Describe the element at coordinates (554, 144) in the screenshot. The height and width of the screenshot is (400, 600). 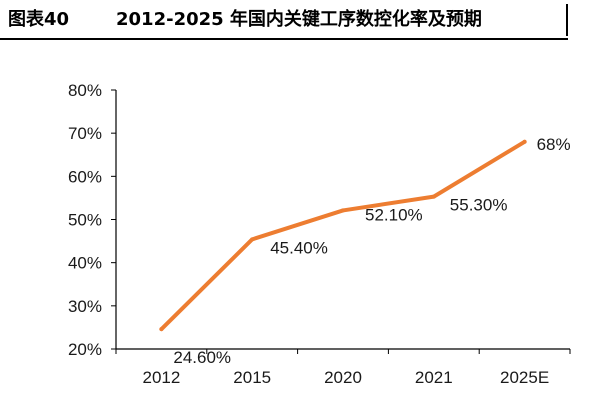
I see `data-label: 68%` at that location.